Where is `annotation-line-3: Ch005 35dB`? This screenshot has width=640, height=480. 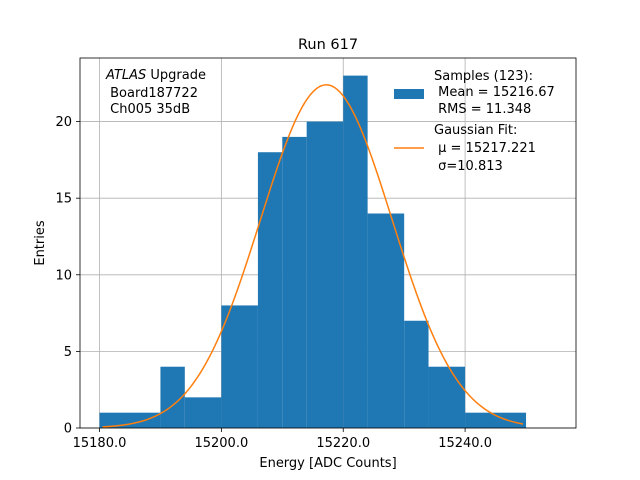
annotation-line-3: Ch005 35dB is located at coordinates (148, 109).